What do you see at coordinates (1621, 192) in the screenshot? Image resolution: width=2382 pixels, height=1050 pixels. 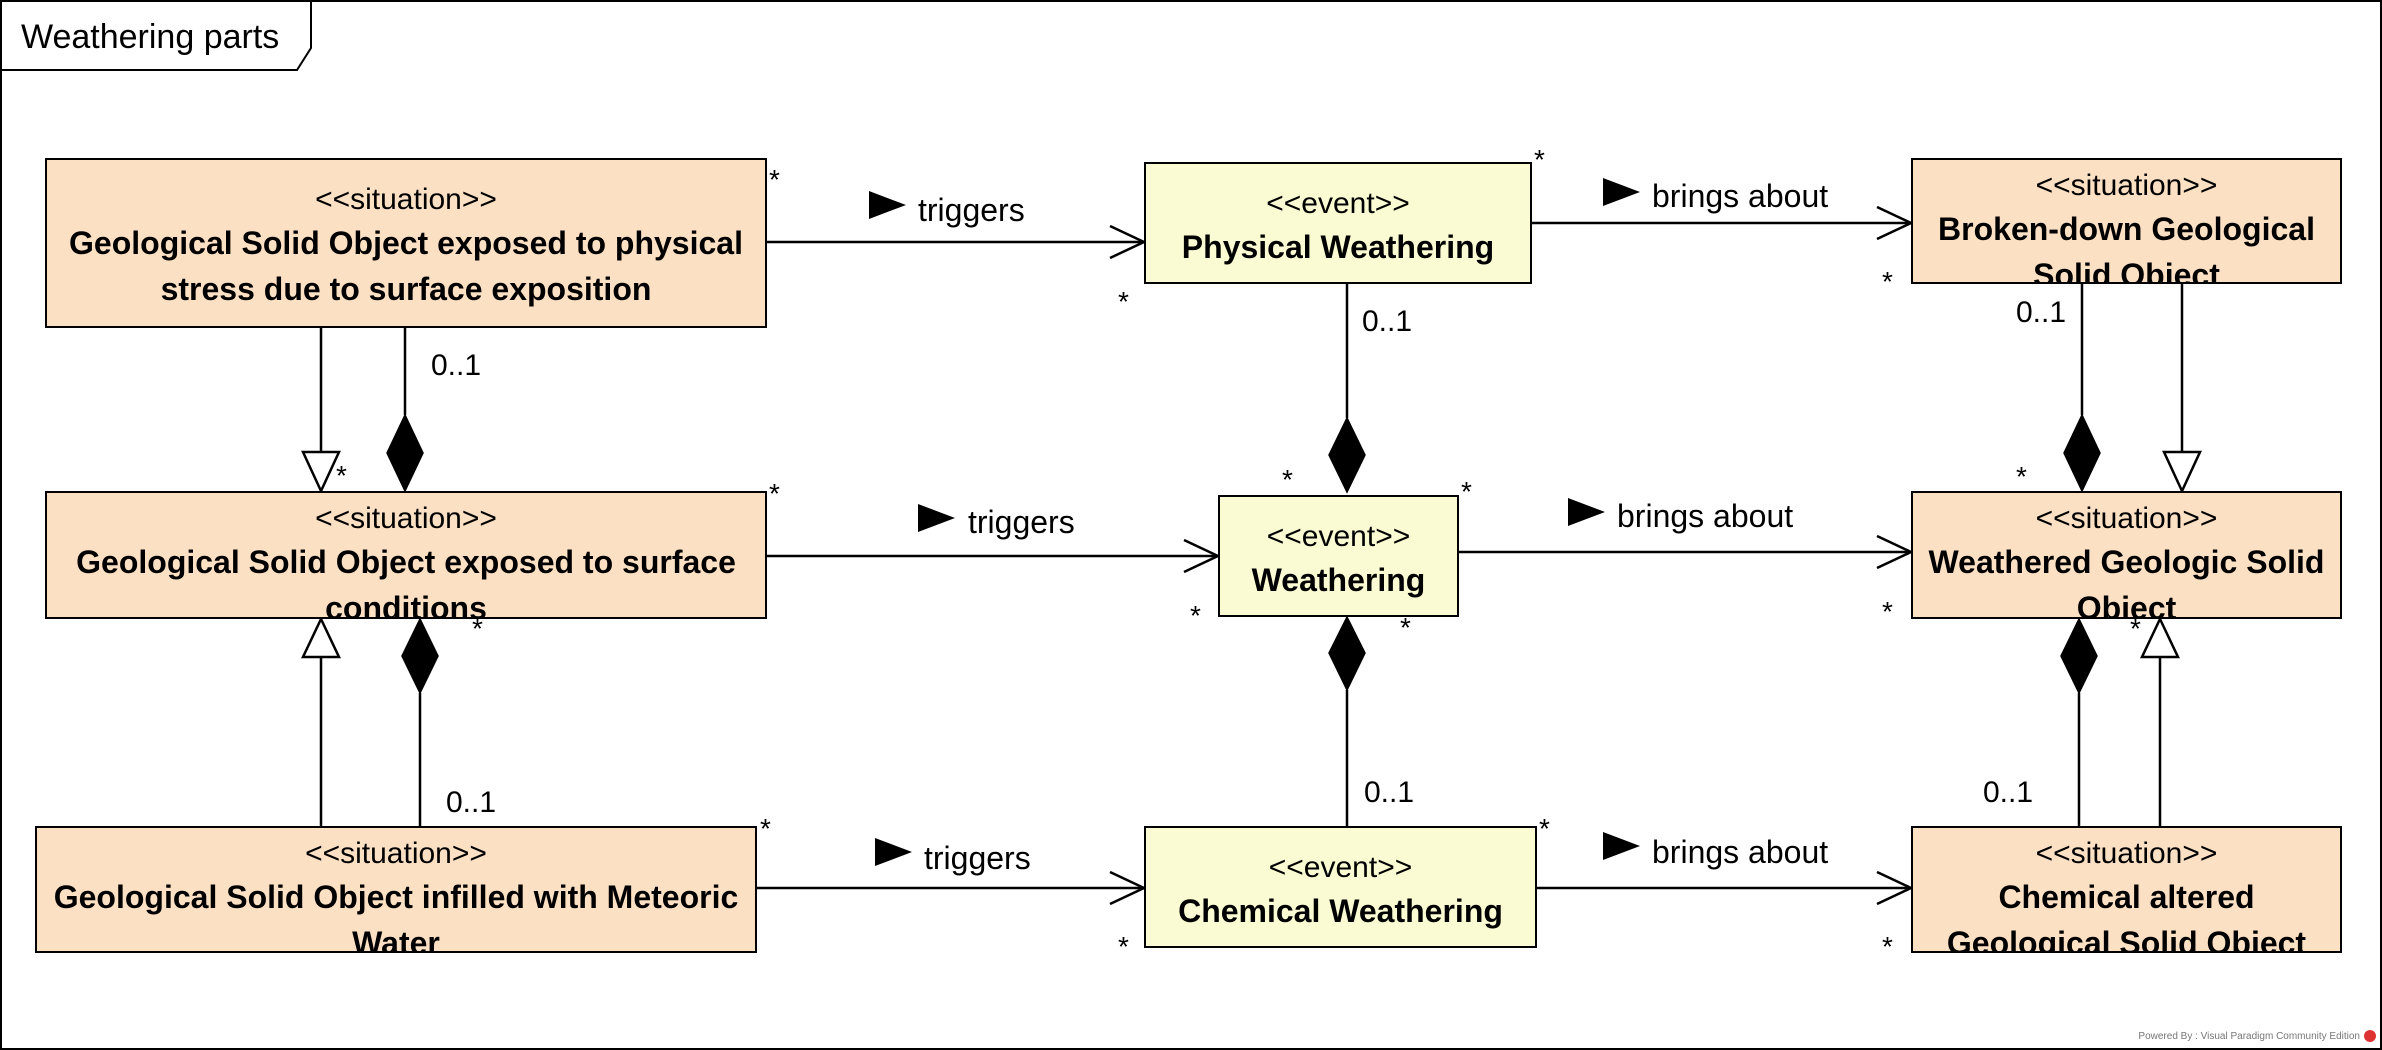 I see `direction-triangle-brings-top` at bounding box center [1621, 192].